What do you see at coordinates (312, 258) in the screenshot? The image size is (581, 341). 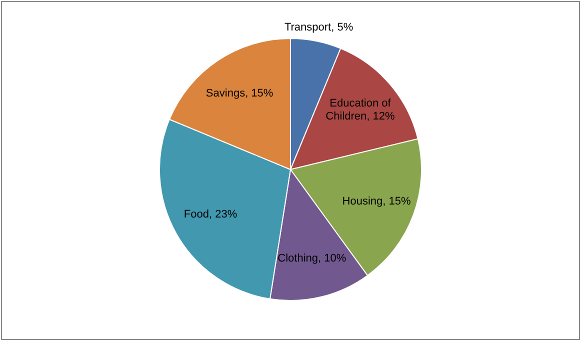 I see `slice-label: Clothing, 10%` at bounding box center [312, 258].